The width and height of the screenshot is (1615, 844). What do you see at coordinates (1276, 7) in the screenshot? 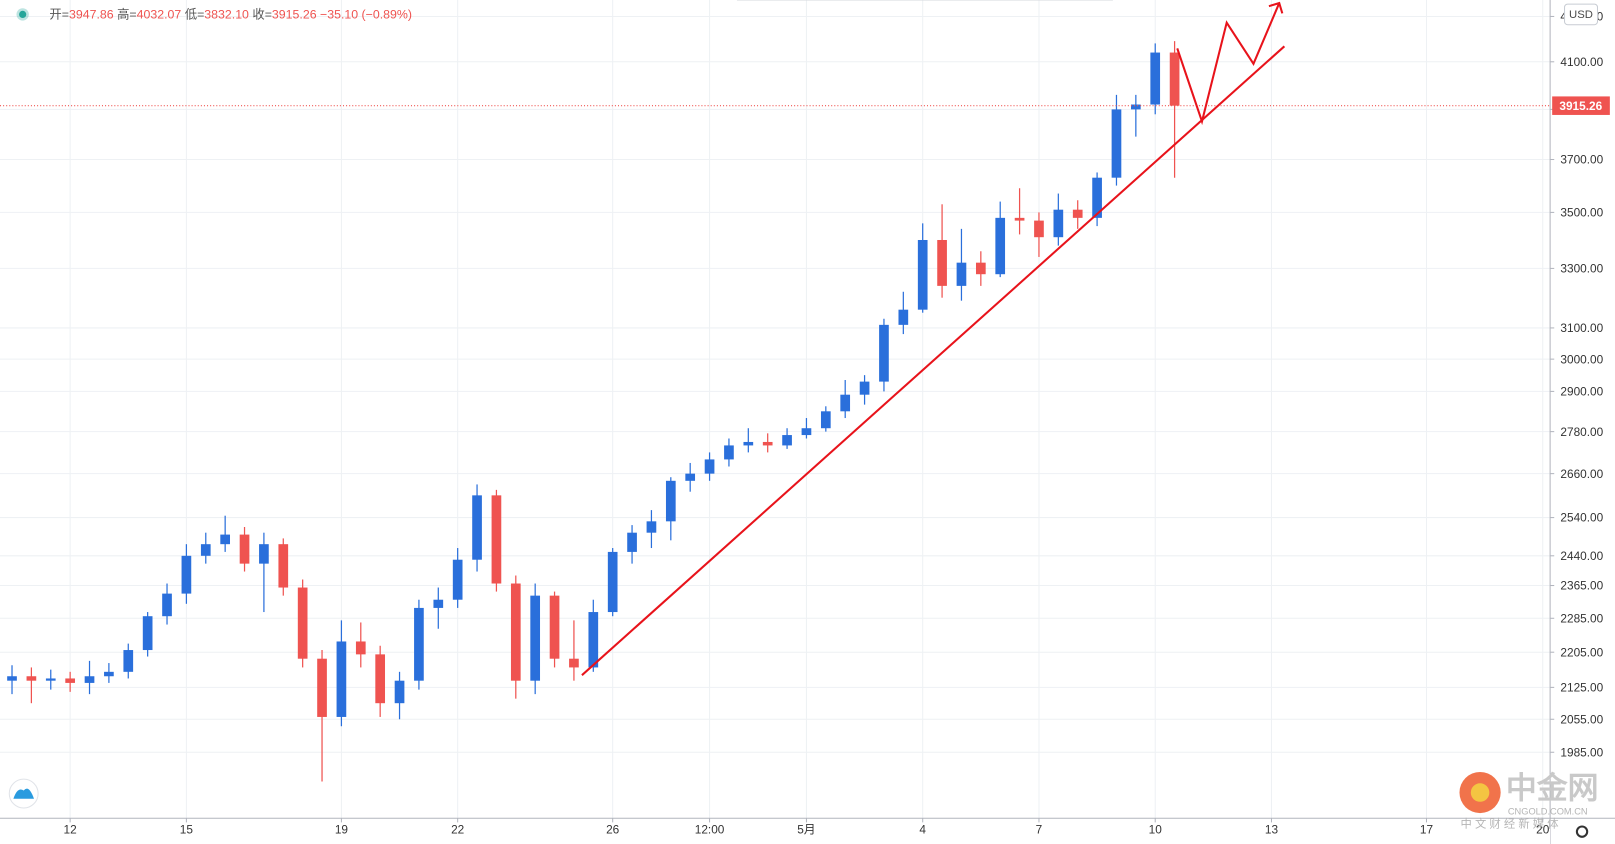
I see `arrow-head` at bounding box center [1276, 7].